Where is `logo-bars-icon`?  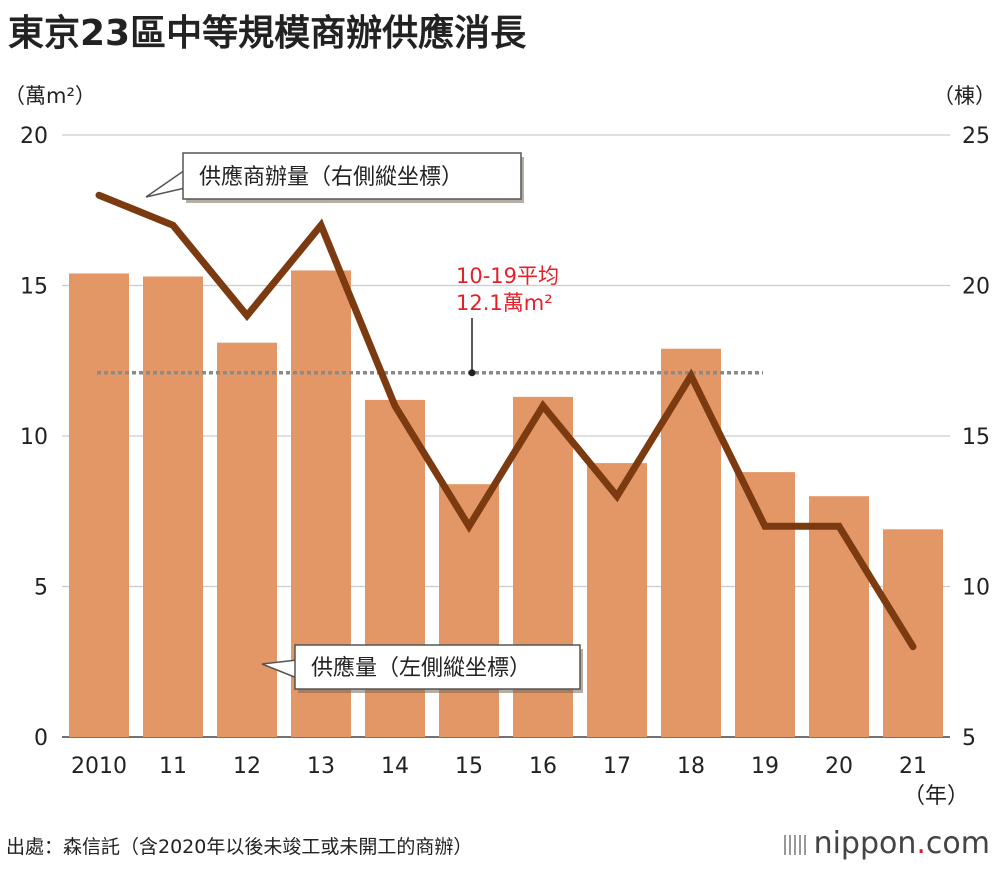 logo-bars-icon is located at coordinates (795, 845).